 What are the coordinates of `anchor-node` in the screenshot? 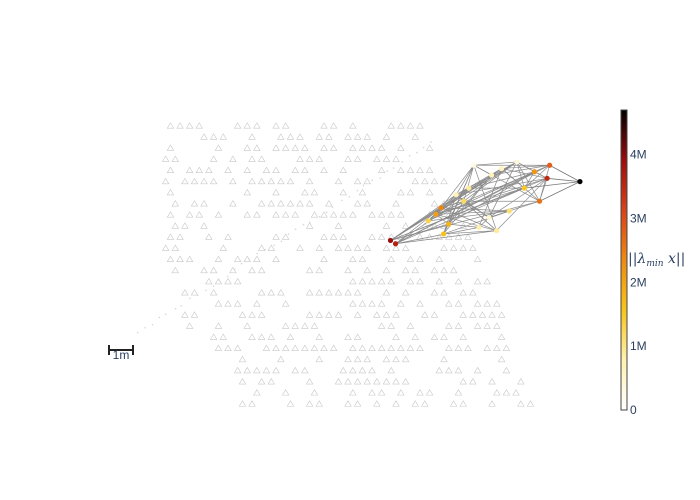 It's located at (580, 181).